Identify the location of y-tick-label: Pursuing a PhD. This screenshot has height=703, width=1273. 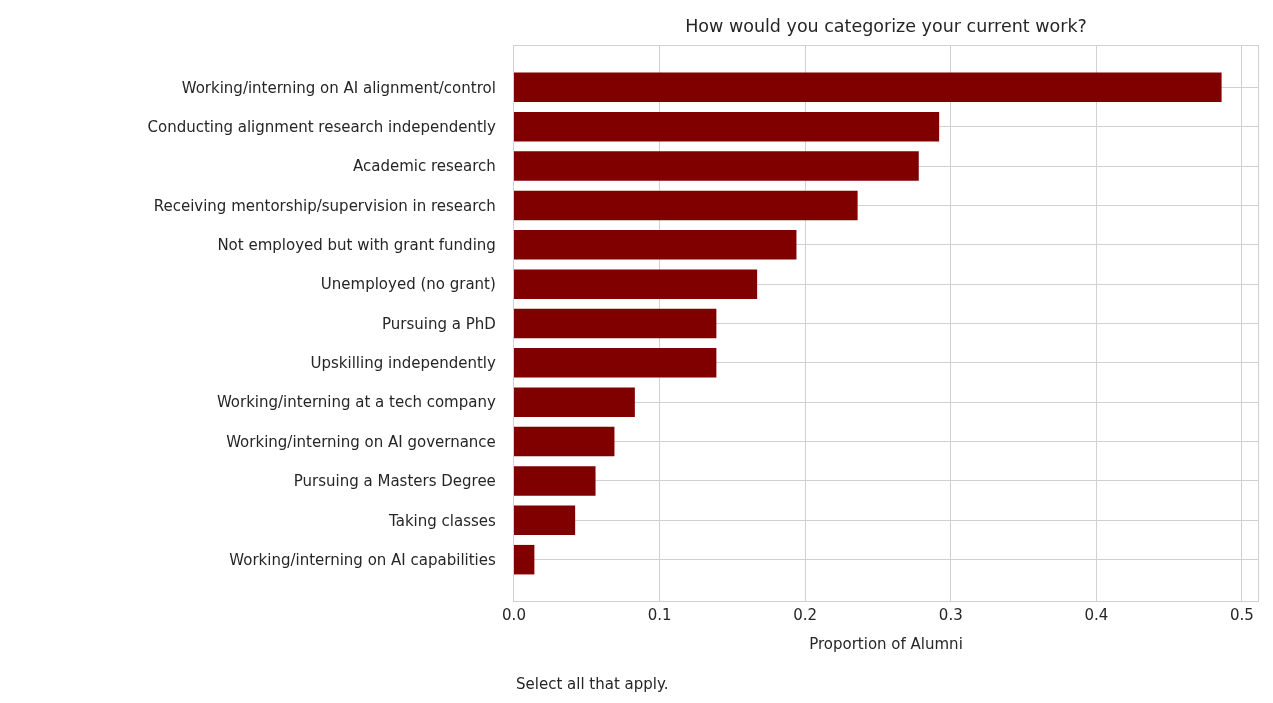
(439, 323).